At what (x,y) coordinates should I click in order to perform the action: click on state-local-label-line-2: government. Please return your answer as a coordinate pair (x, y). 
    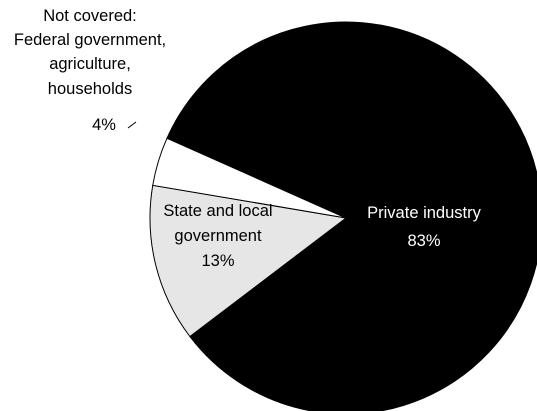
    Looking at the image, I should click on (218, 236).